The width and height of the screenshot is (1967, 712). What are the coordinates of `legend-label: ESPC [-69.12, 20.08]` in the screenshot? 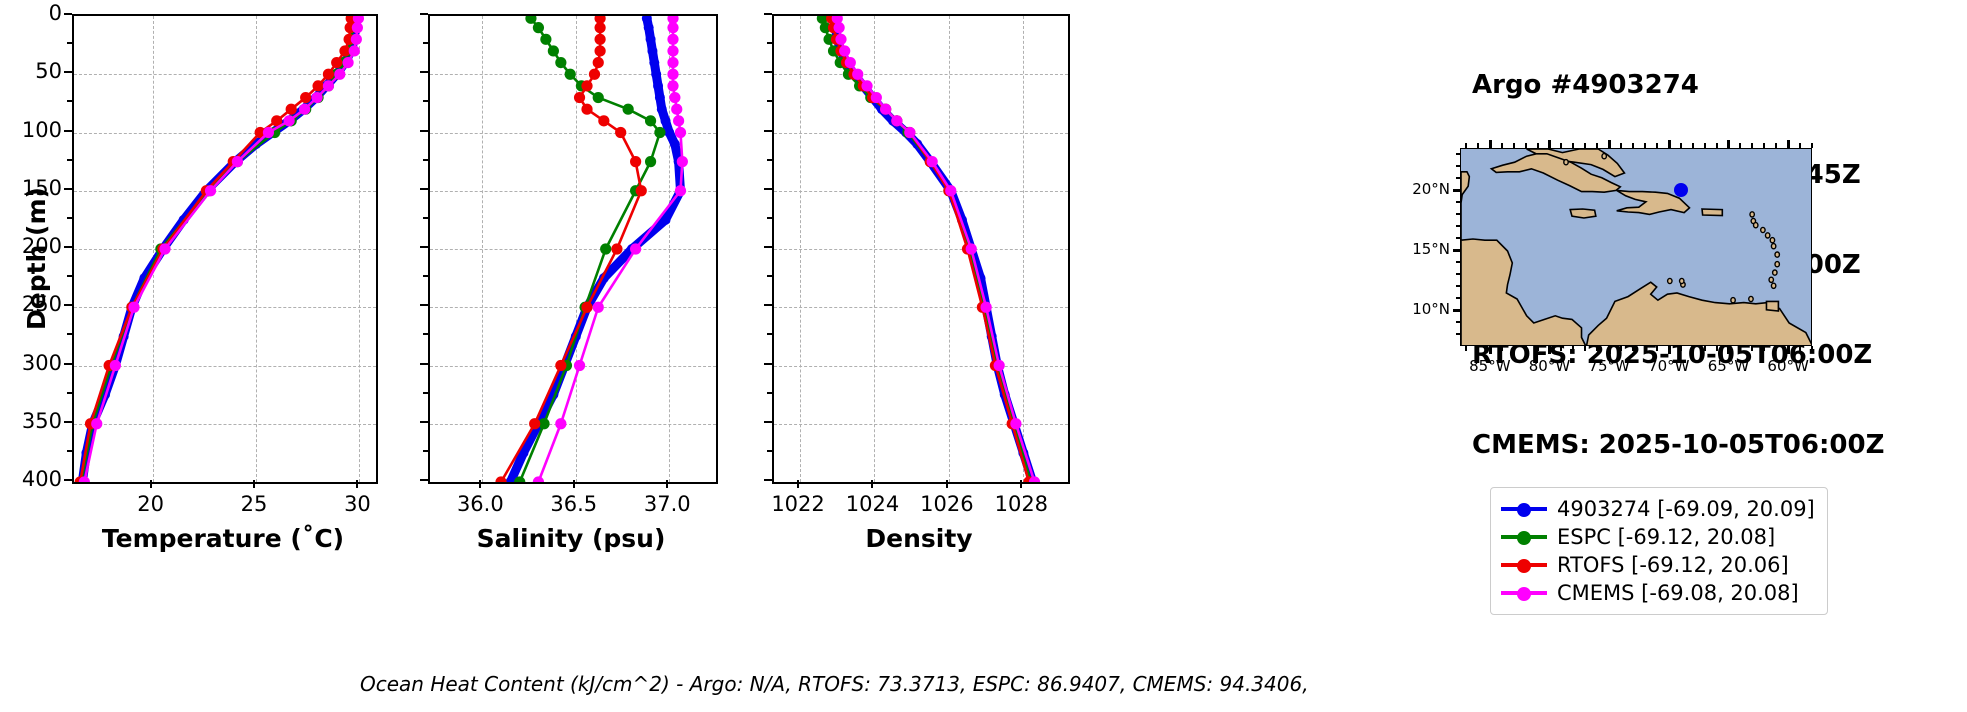 It's located at (1666, 537).